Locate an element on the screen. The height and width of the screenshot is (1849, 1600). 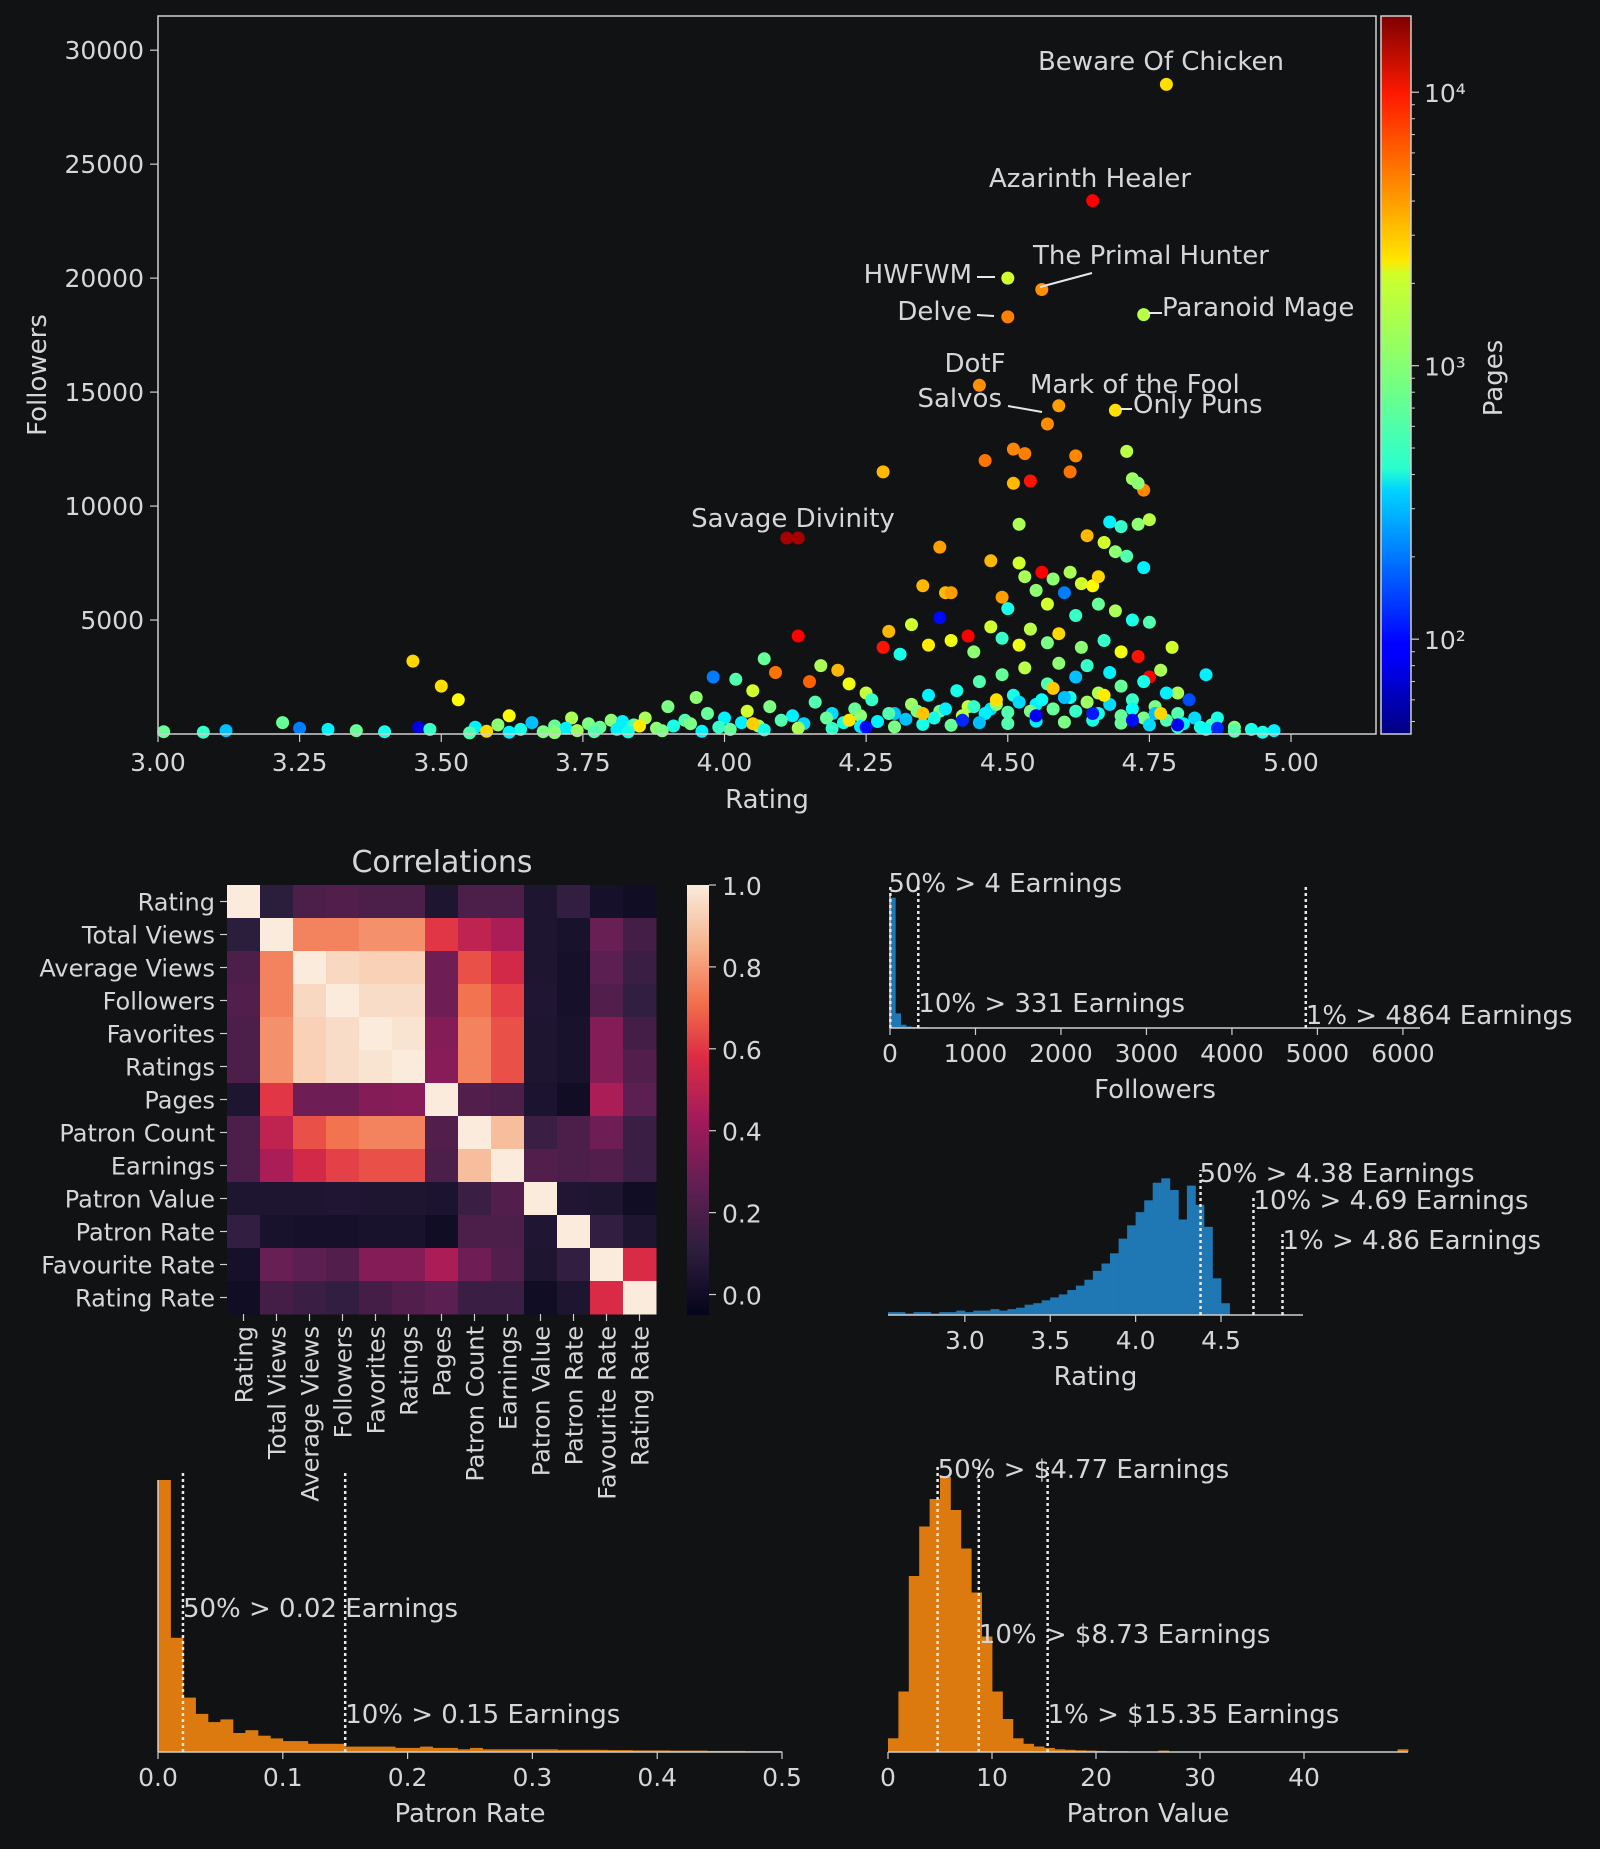
heatmap-column-label: Patron Value is located at coordinates (542, 1401).